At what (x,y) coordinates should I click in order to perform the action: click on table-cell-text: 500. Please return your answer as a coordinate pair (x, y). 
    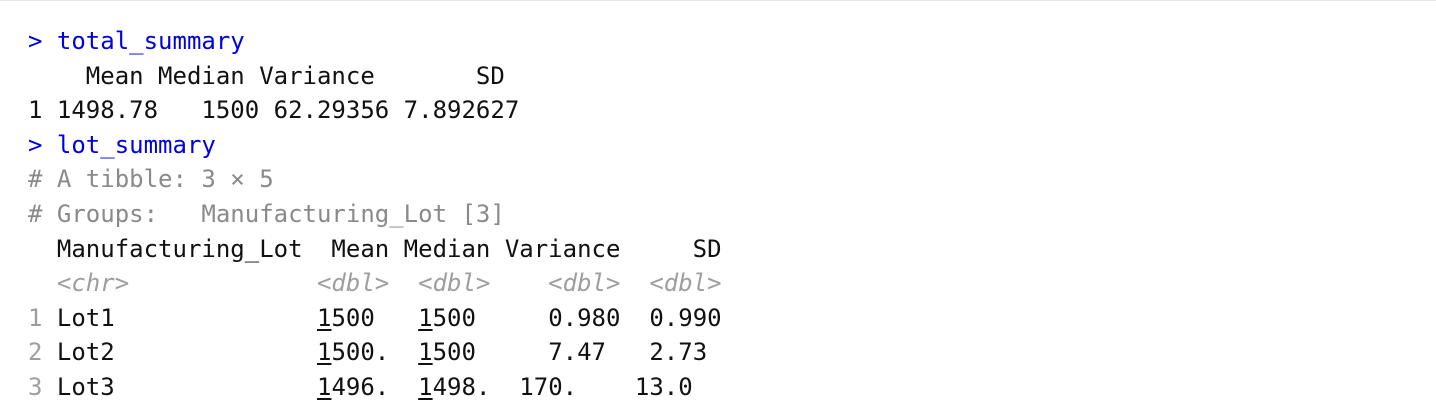
    Looking at the image, I should click on (375, 317).